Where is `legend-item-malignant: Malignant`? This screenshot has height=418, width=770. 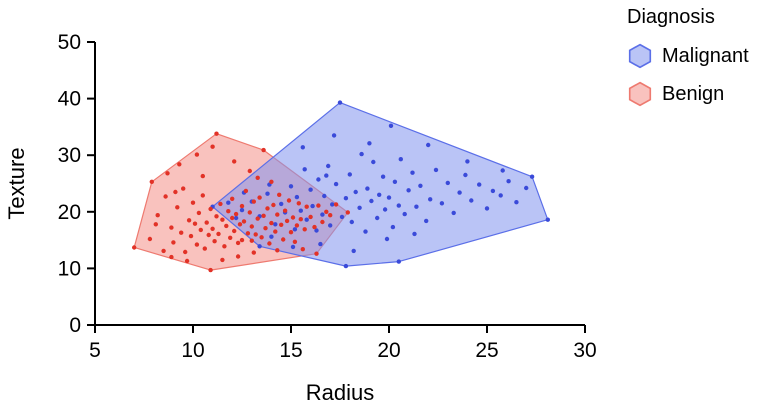 legend-item-malignant: Malignant is located at coordinates (688, 56).